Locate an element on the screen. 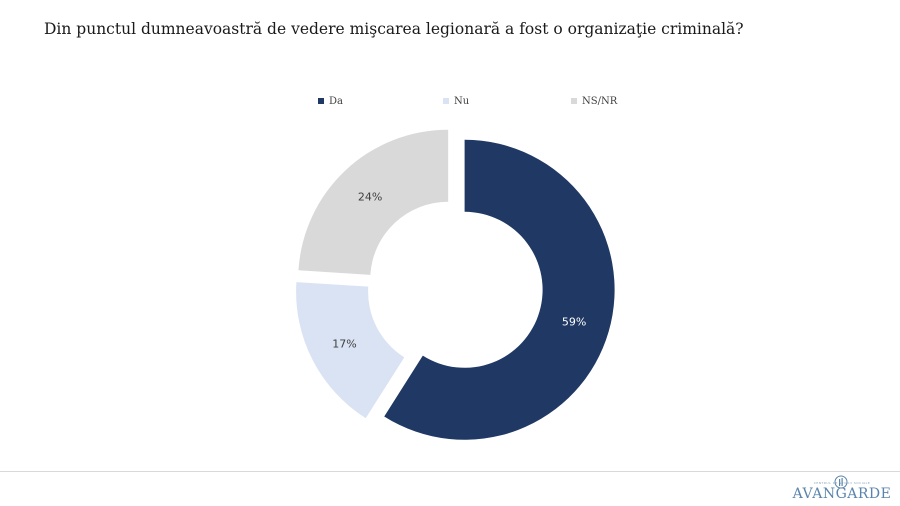 Image resolution: width=900 pixels, height=506 pixels. legend-swatch-nu is located at coordinates (446, 101).